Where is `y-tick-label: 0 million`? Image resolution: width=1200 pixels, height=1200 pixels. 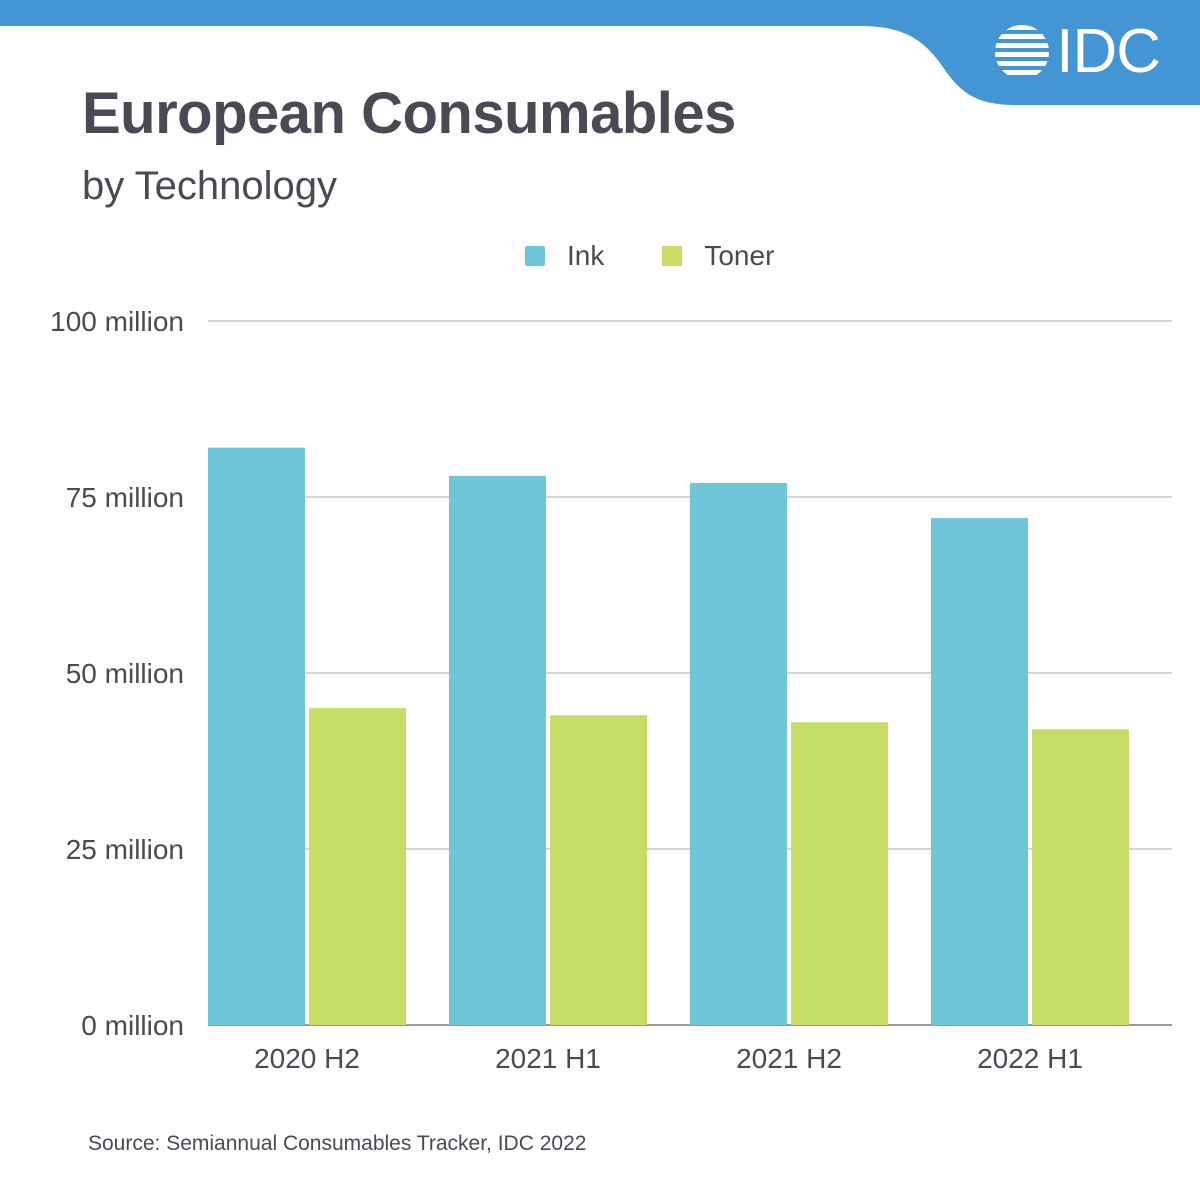
y-tick-label: 0 million is located at coordinates (132, 1025).